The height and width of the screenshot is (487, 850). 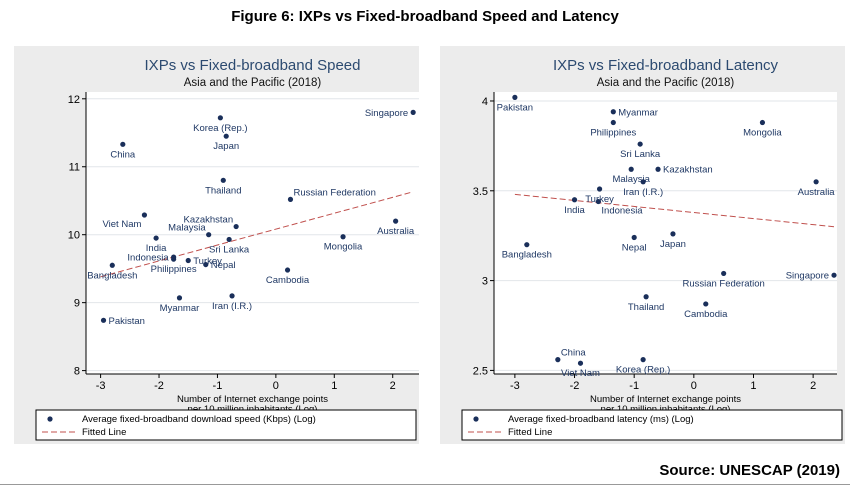 What do you see at coordinates (485, 102) in the screenshot?
I see `y-tick-label: 4` at bounding box center [485, 102].